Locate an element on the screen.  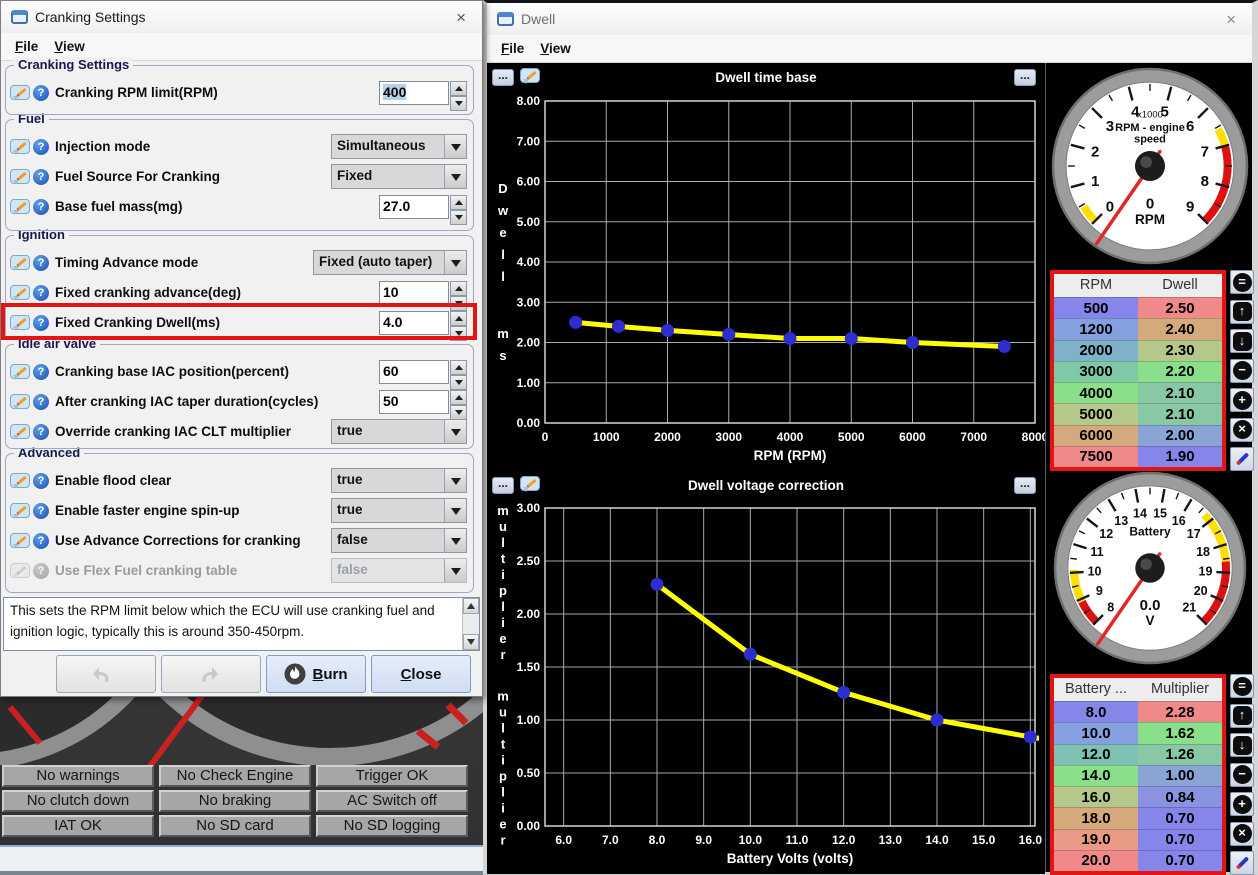
spinner-cranking-base-iac-position-percent: 60 is located at coordinates (423, 374).